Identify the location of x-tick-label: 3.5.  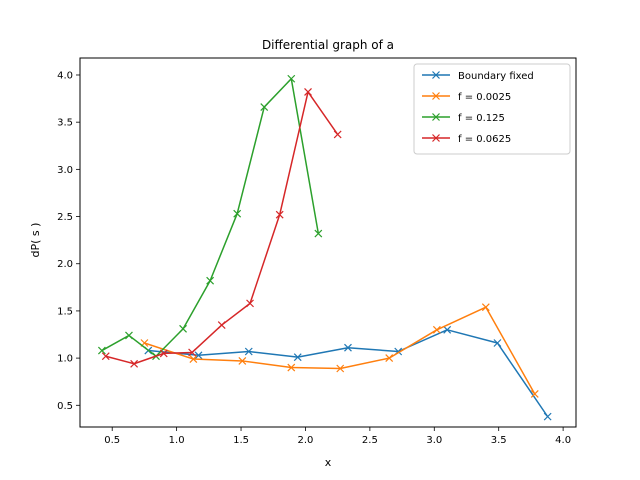
(499, 440).